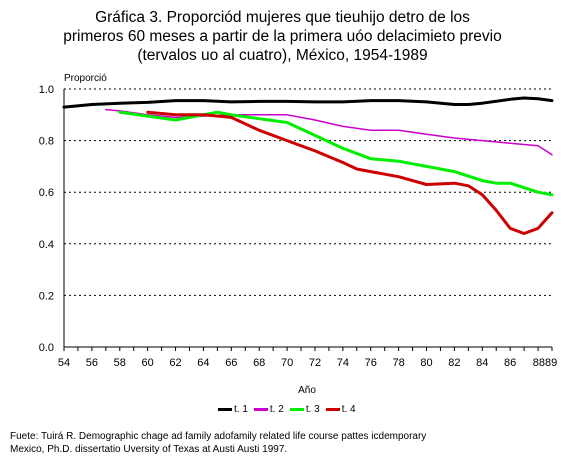  I want to click on legend-item-t2: t. 2, so click(268, 409).